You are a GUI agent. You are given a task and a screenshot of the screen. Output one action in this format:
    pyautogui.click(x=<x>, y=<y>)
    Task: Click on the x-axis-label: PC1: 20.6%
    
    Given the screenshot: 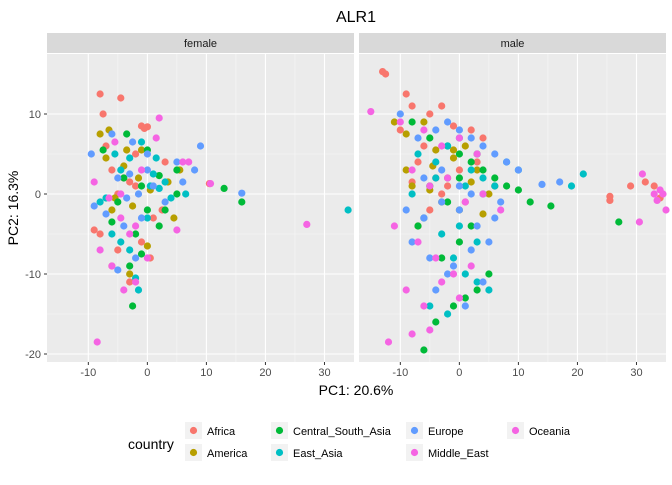 What is the action you would take?
    pyautogui.click(x=356, y=390)
    